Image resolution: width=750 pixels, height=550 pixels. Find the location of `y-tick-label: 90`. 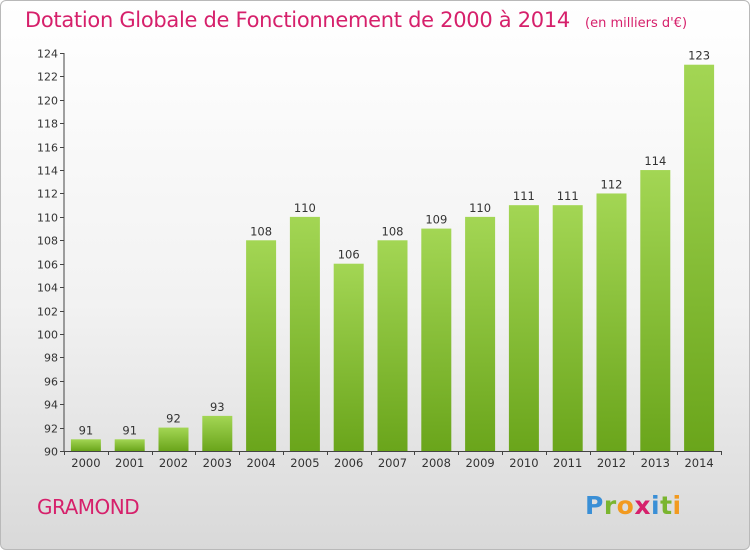

y-tick-label: 90 is located at coordinates (51, 452).